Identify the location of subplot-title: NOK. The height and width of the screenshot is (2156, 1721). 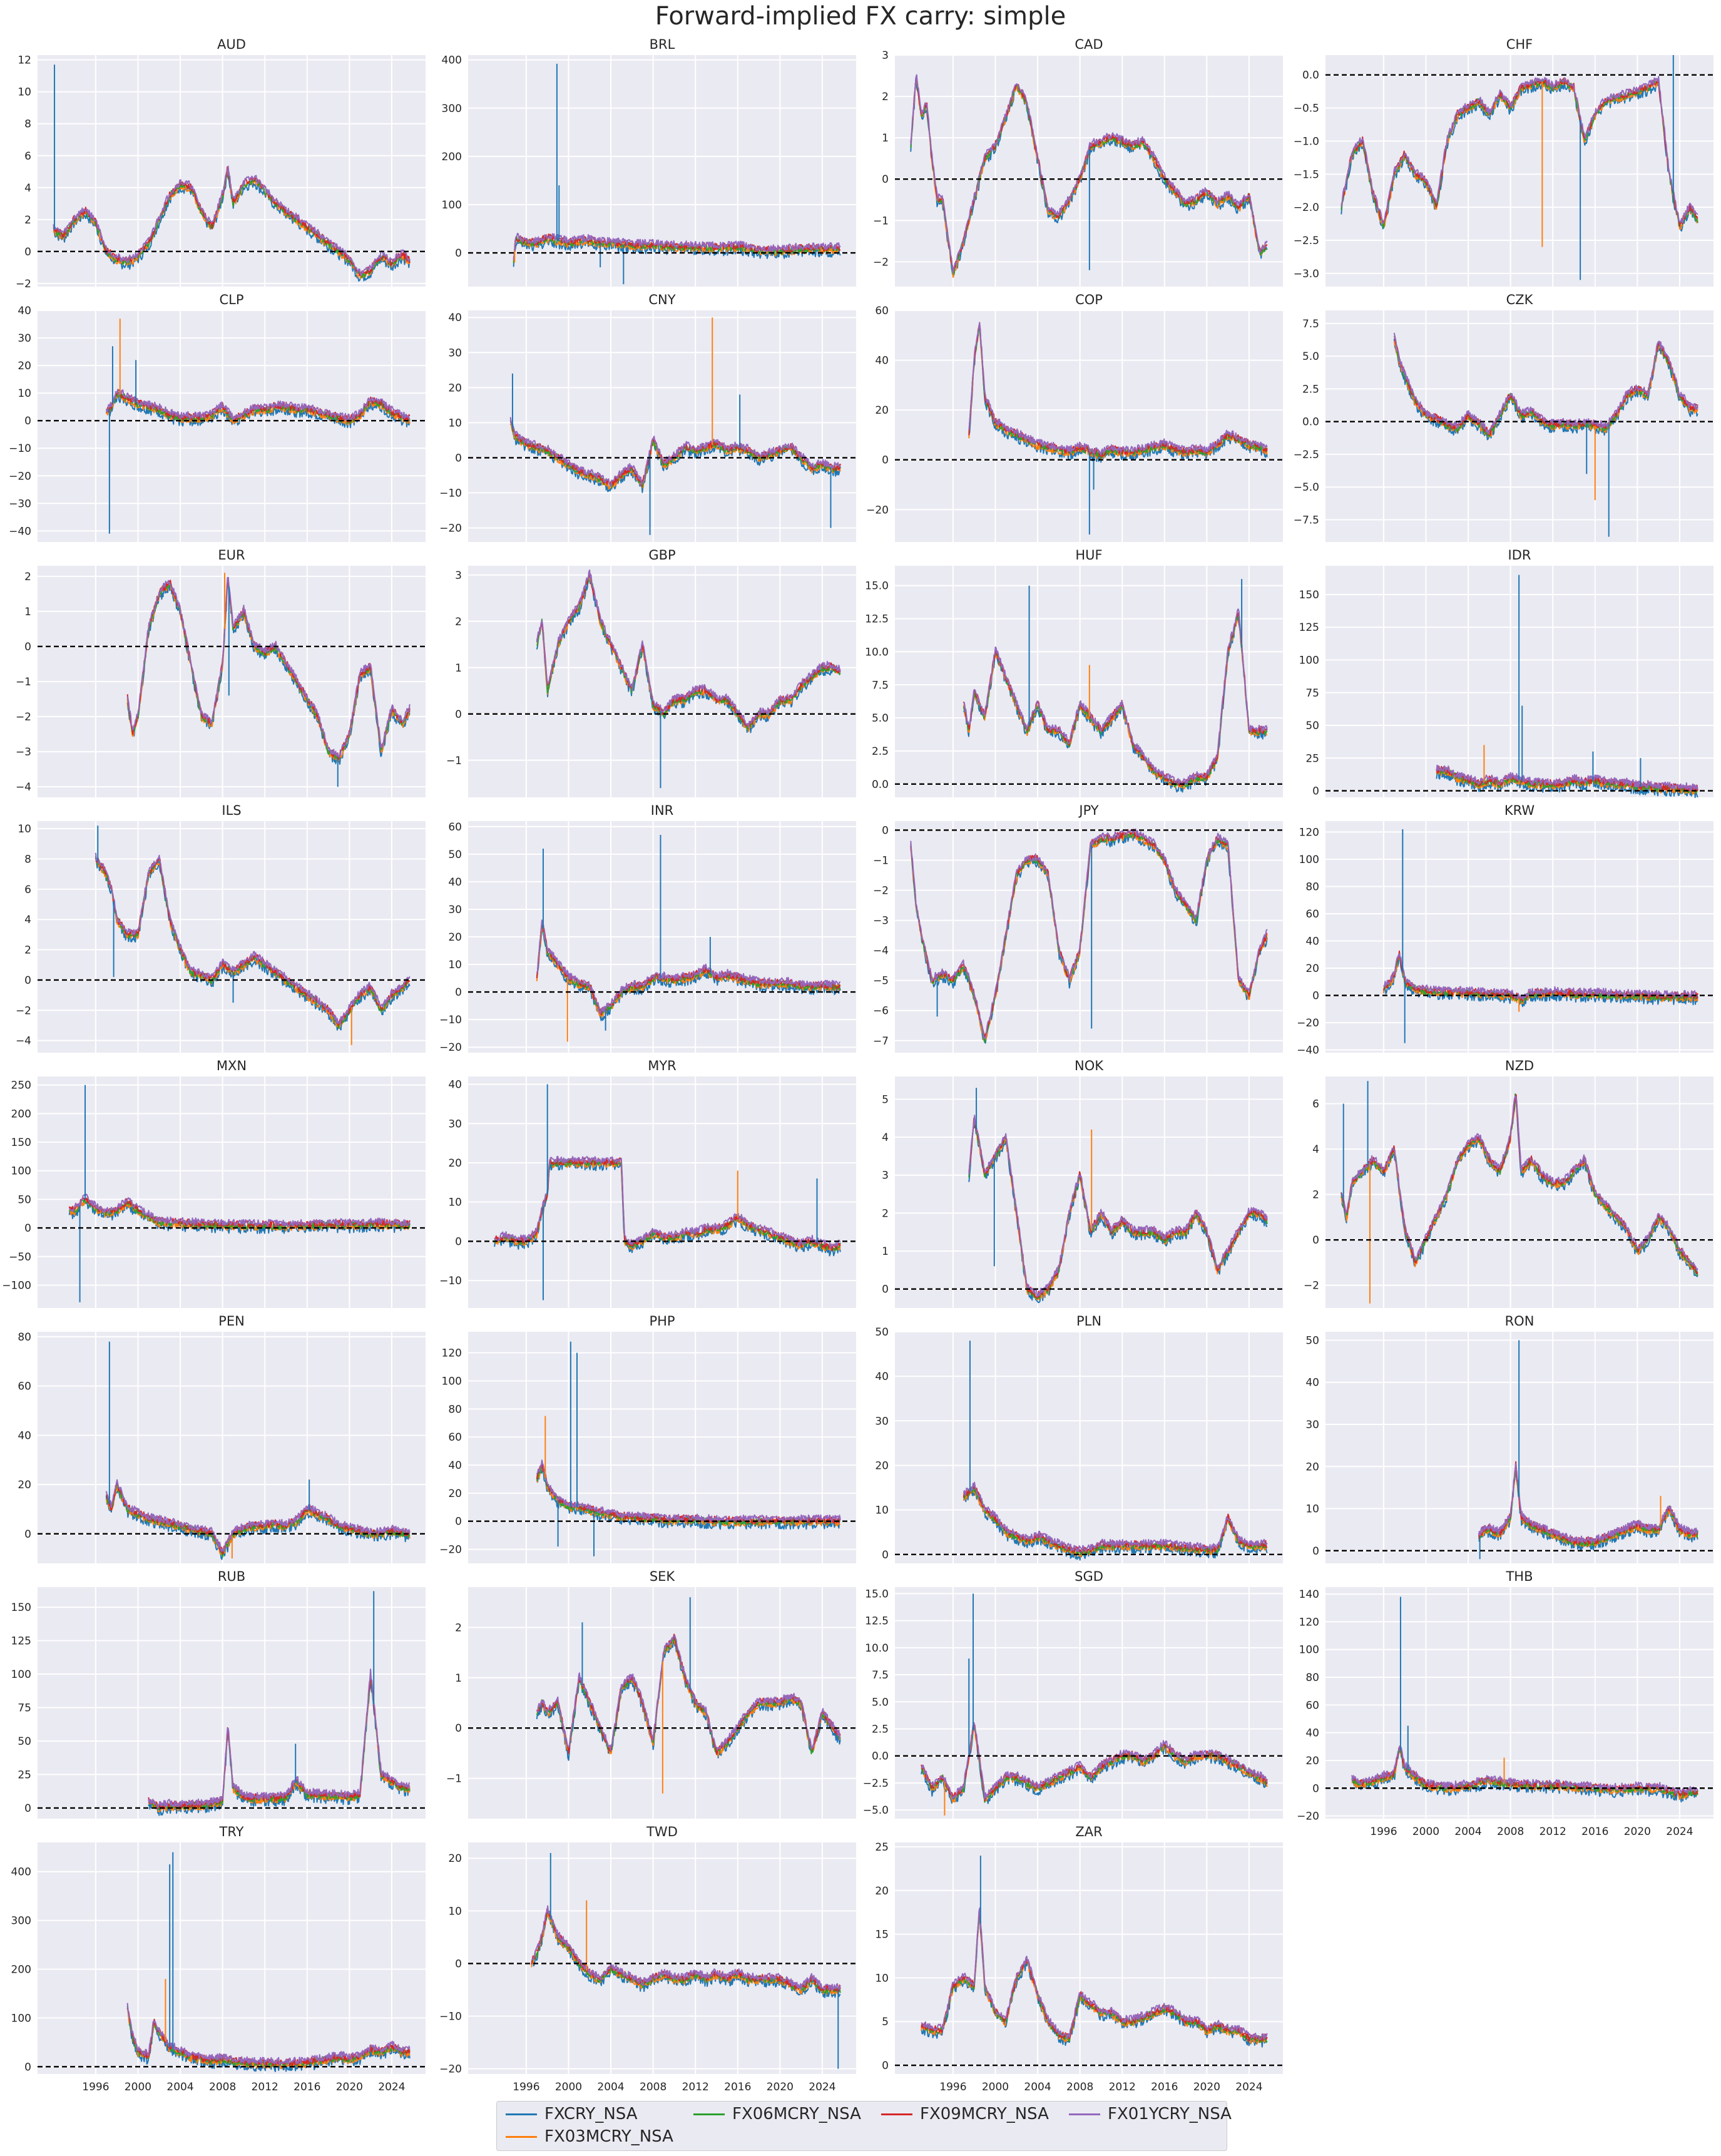
(1089, 1065).